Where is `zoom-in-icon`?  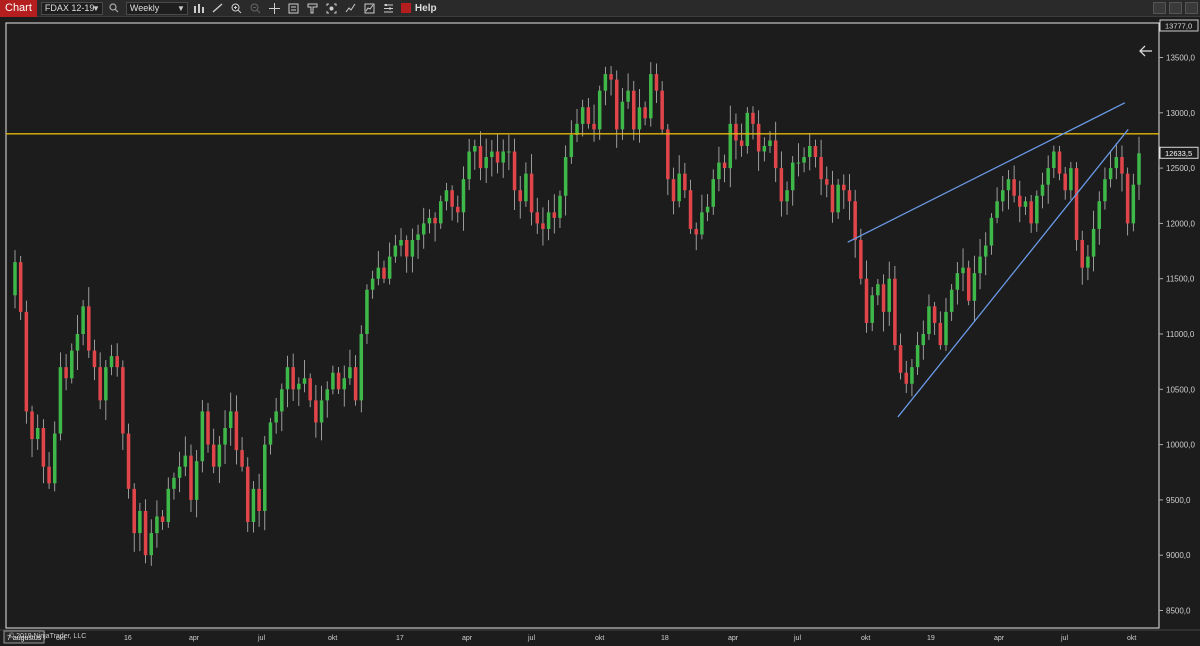 zoom-in-icon is located at coordinates (237, 8).